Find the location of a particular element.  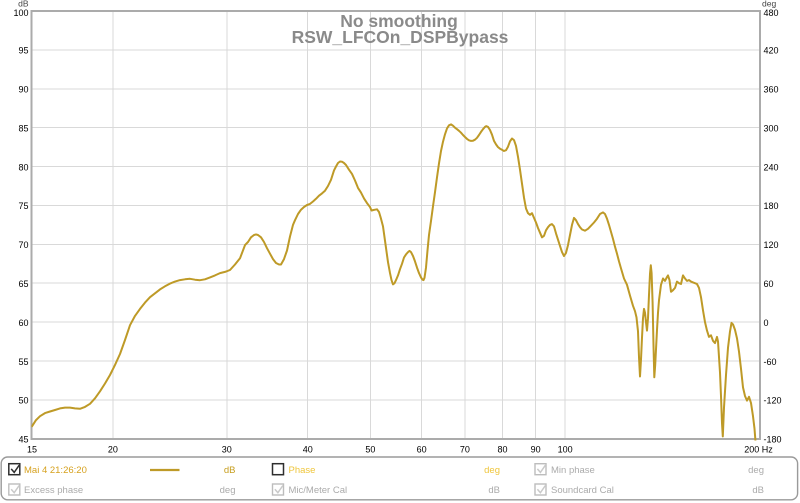

svg-text: Soundcard Cal is located at coordinates (582, 490).